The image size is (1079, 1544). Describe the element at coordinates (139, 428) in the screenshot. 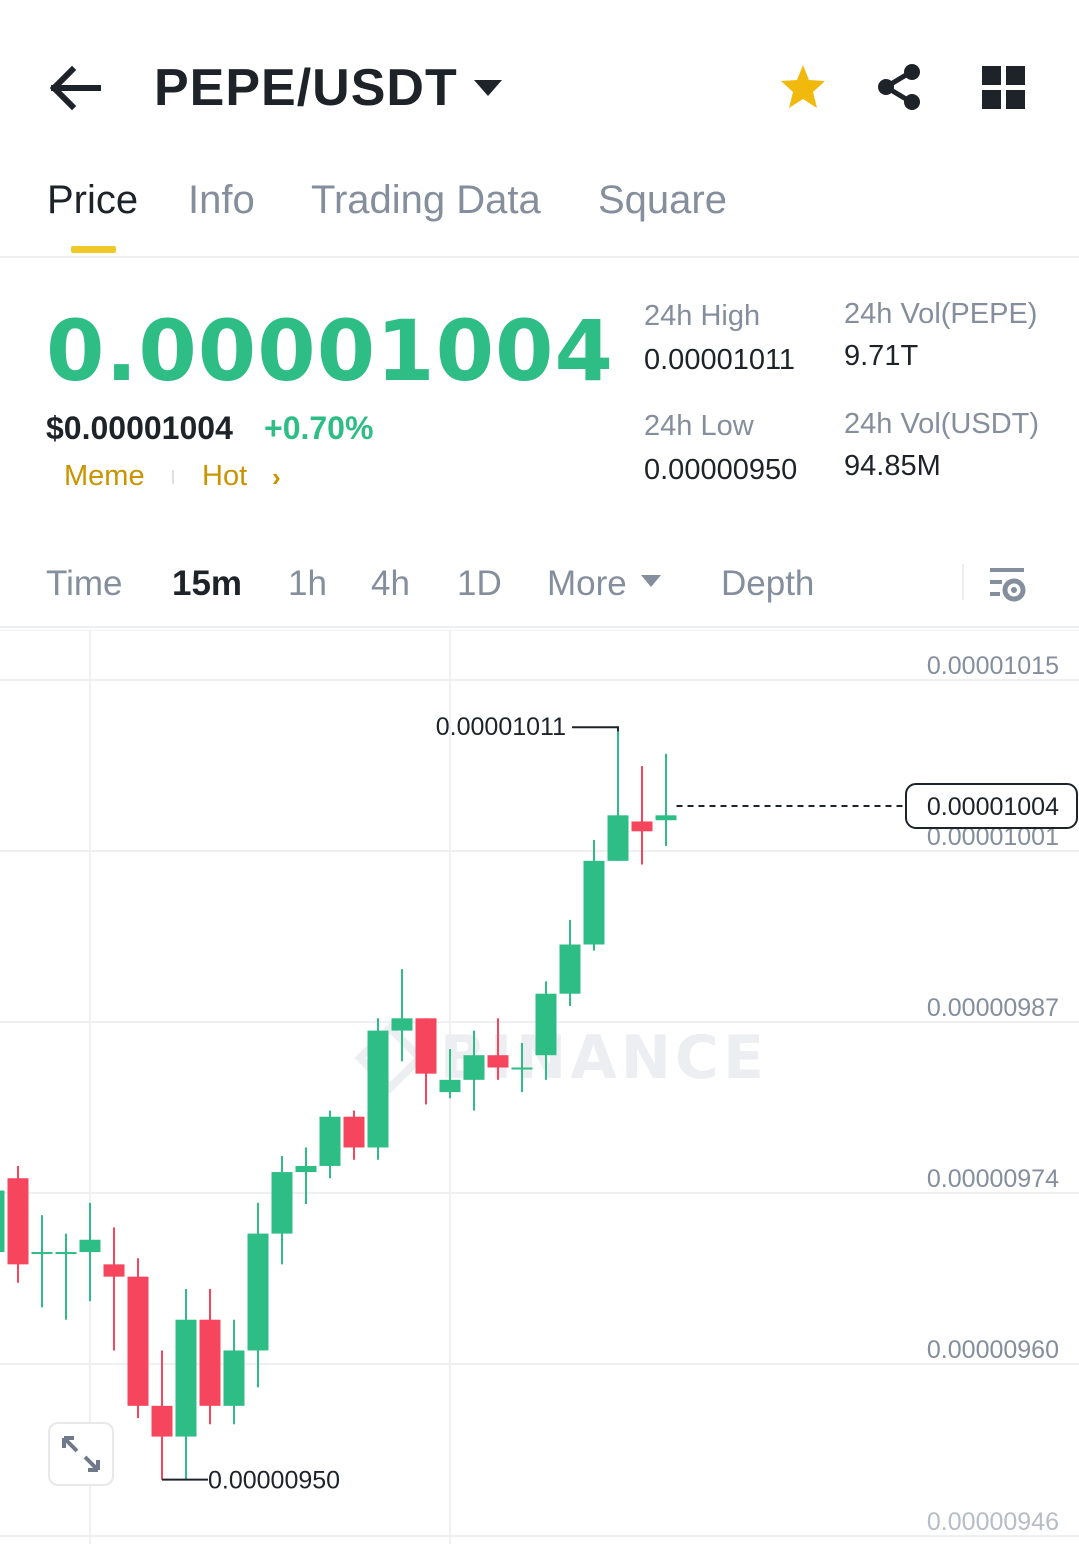

I see `usd-price: $0.00001004` at that location.